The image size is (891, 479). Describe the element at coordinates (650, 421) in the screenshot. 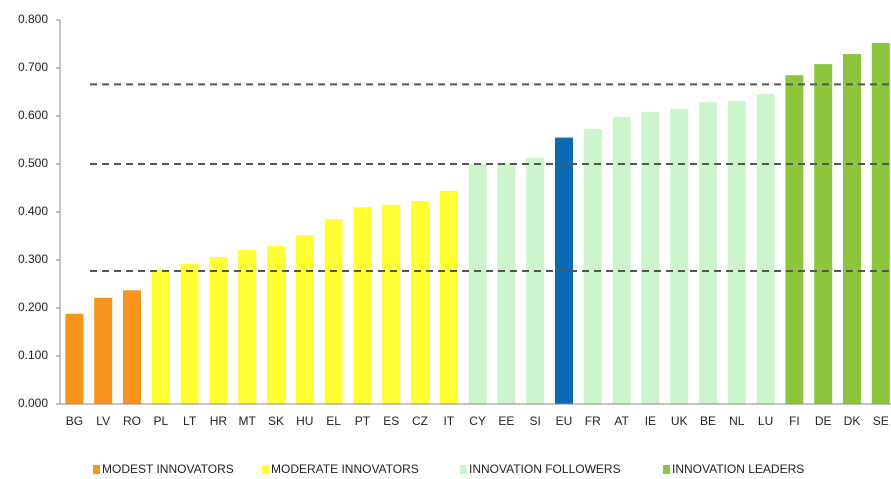

I see `x-tick-label: IE` at that location.